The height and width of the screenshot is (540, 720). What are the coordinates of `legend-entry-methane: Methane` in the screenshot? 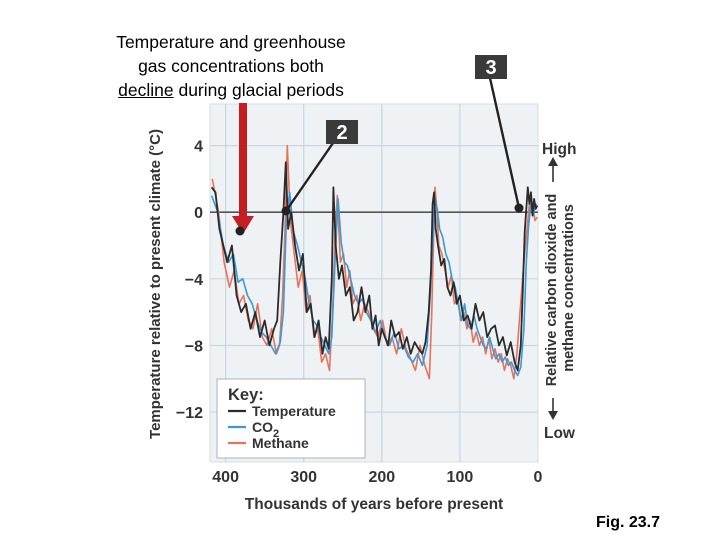 It's located at (280, 443).